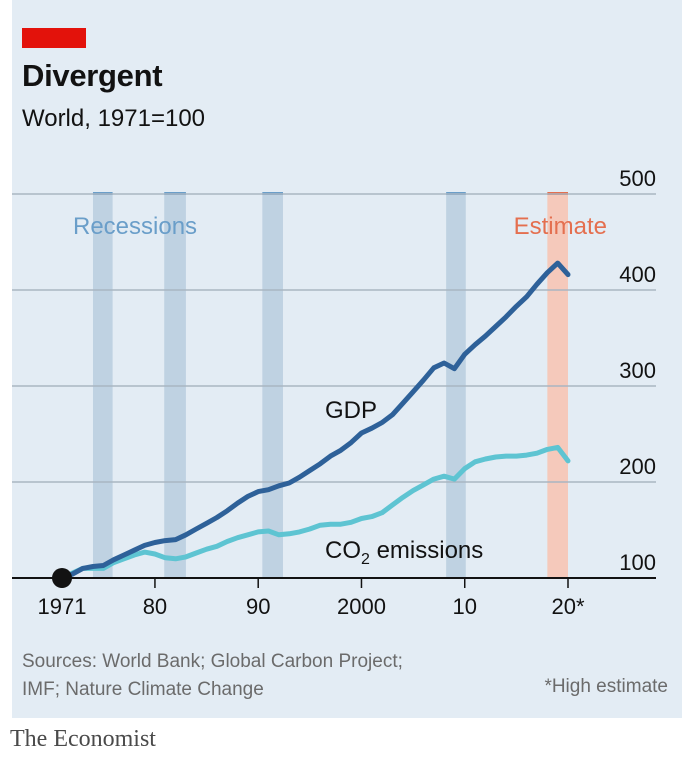  Describe the element at coordinates (135, 226) in the screenshot. I see `recessions-label: Recessions` at that location.